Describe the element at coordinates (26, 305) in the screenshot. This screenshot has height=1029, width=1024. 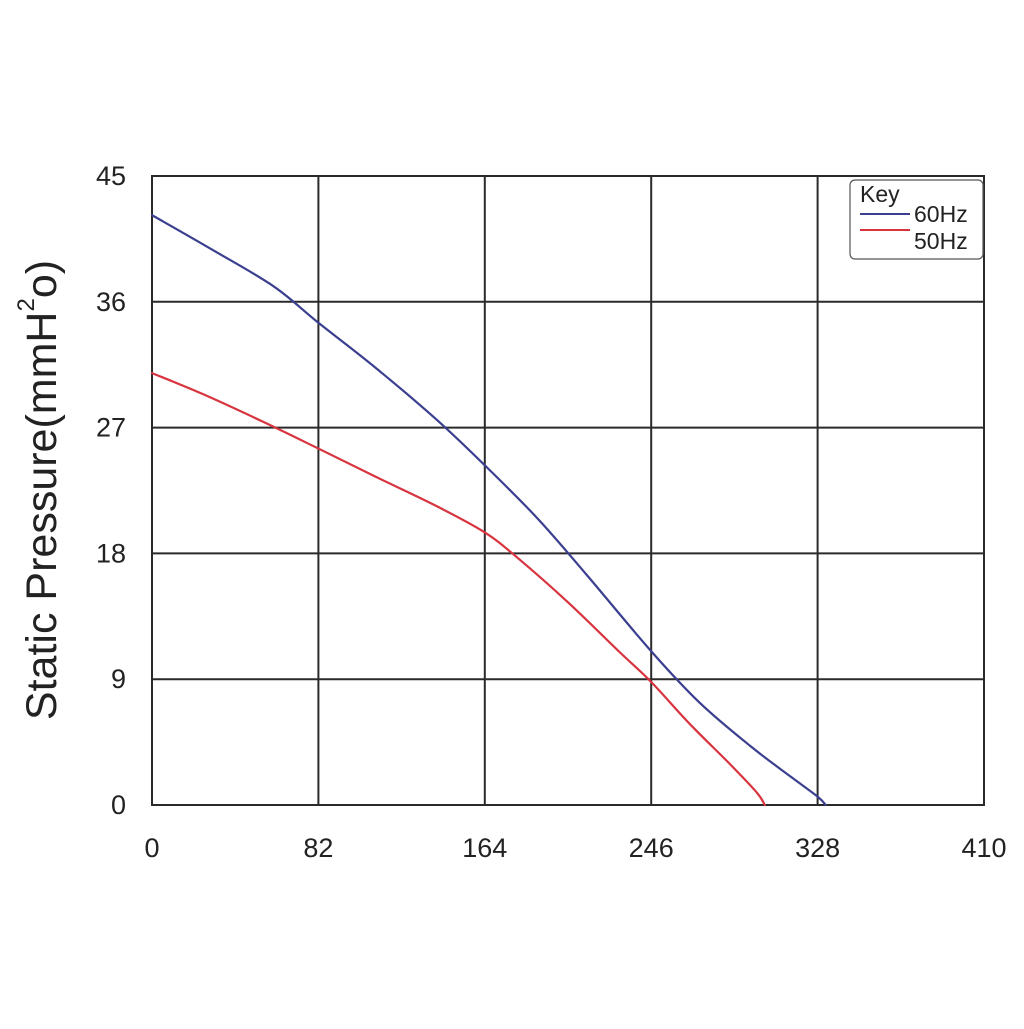
I see `y-axis-label-superscript: 2` at that location.